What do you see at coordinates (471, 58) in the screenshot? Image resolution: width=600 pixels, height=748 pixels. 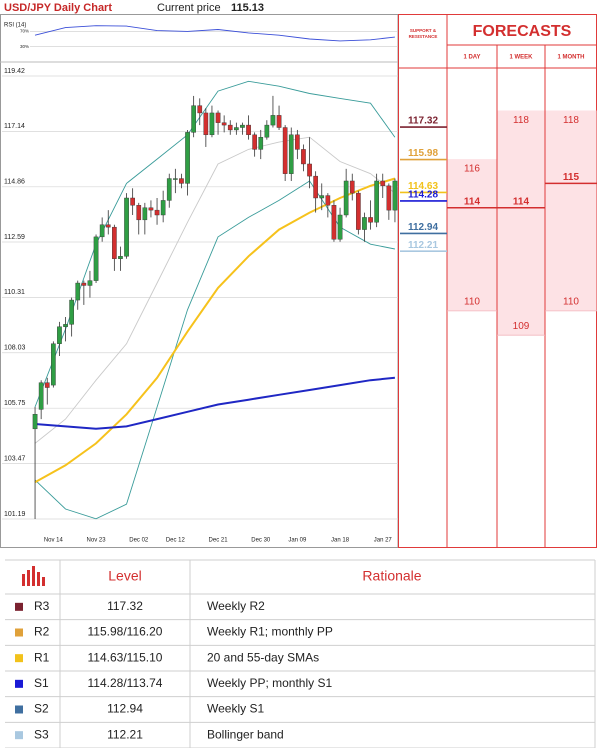 I see `forecast-column-label: 1 DAY` at bounding box center [471, 58].